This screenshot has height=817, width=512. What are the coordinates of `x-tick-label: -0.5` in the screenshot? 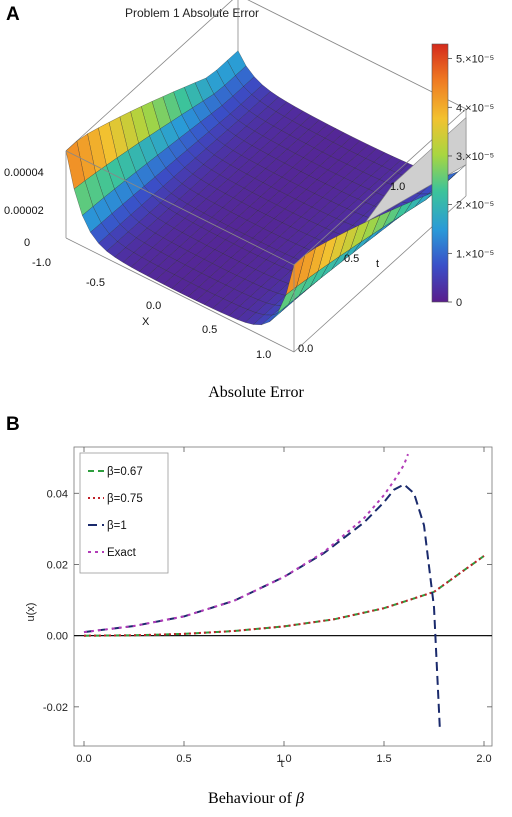 It's located at (95, 283).